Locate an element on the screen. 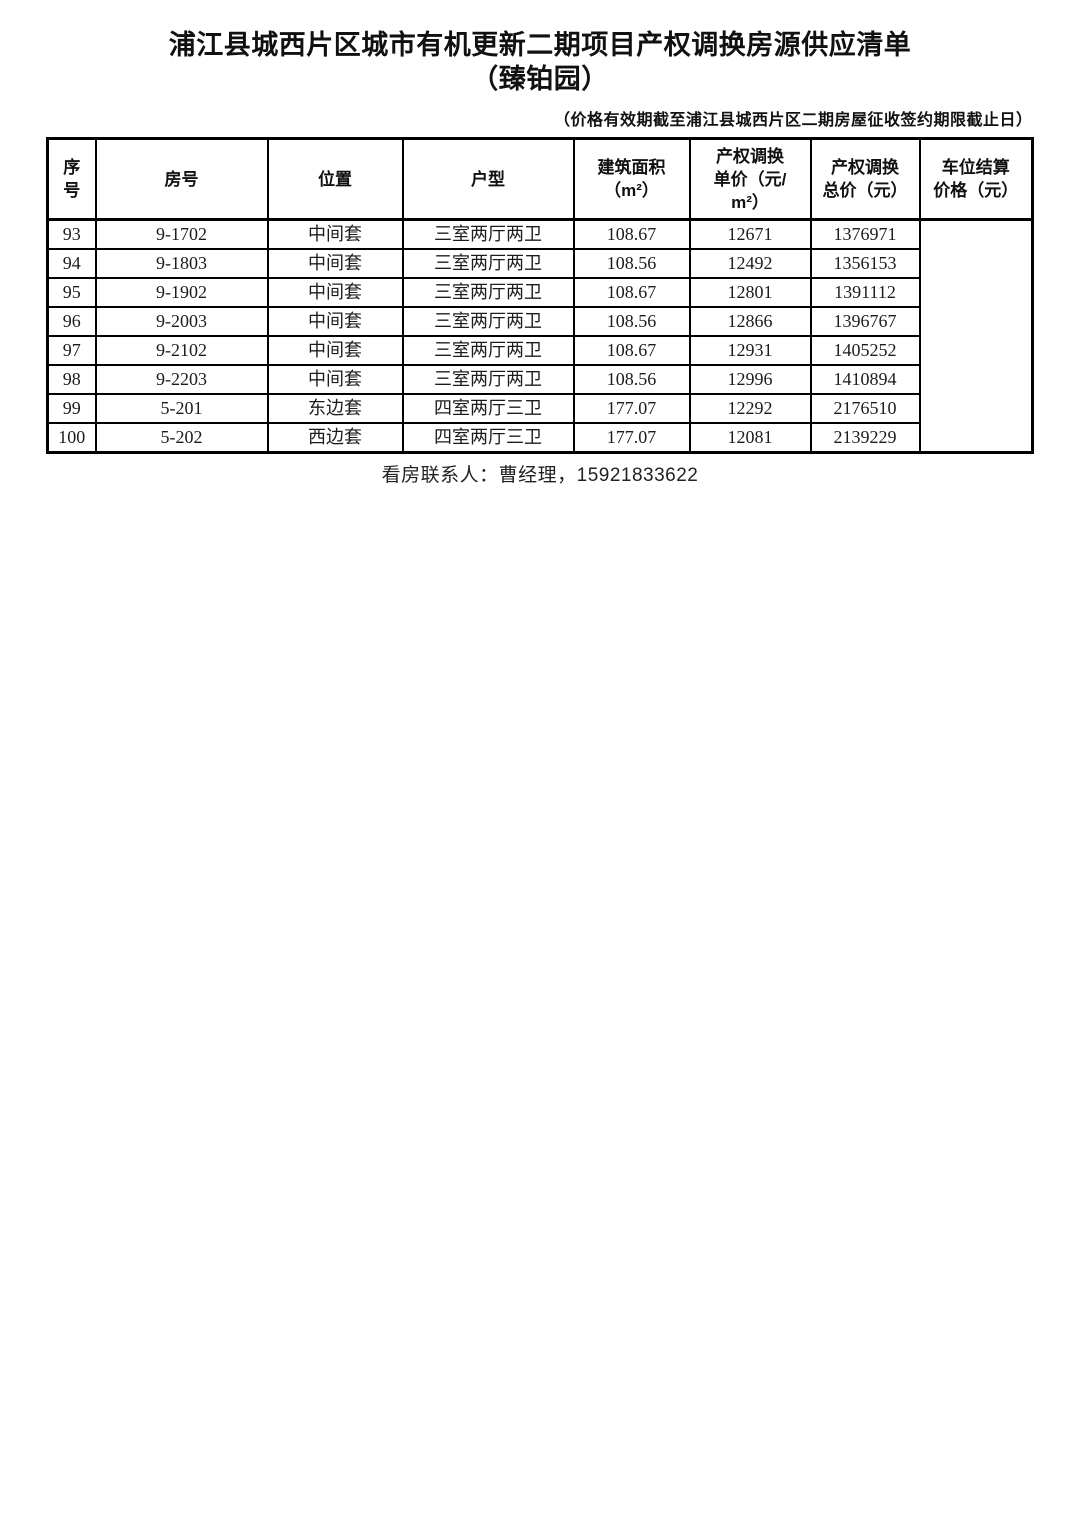 The image size is (1080, 1527). header-unit-price: 产权调换 单价（元/ m²） is located at coordinates (750, 179).